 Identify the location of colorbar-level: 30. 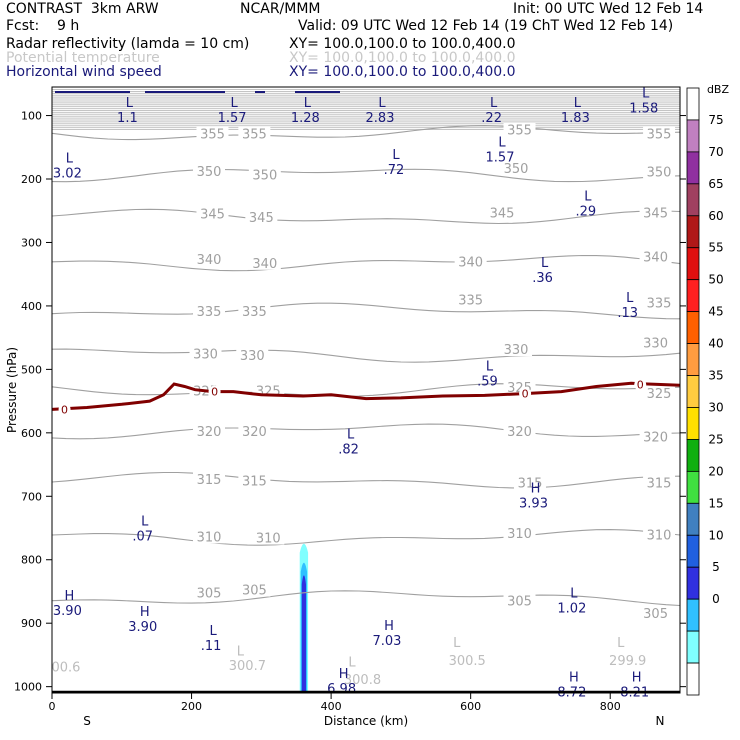
(715, 407).